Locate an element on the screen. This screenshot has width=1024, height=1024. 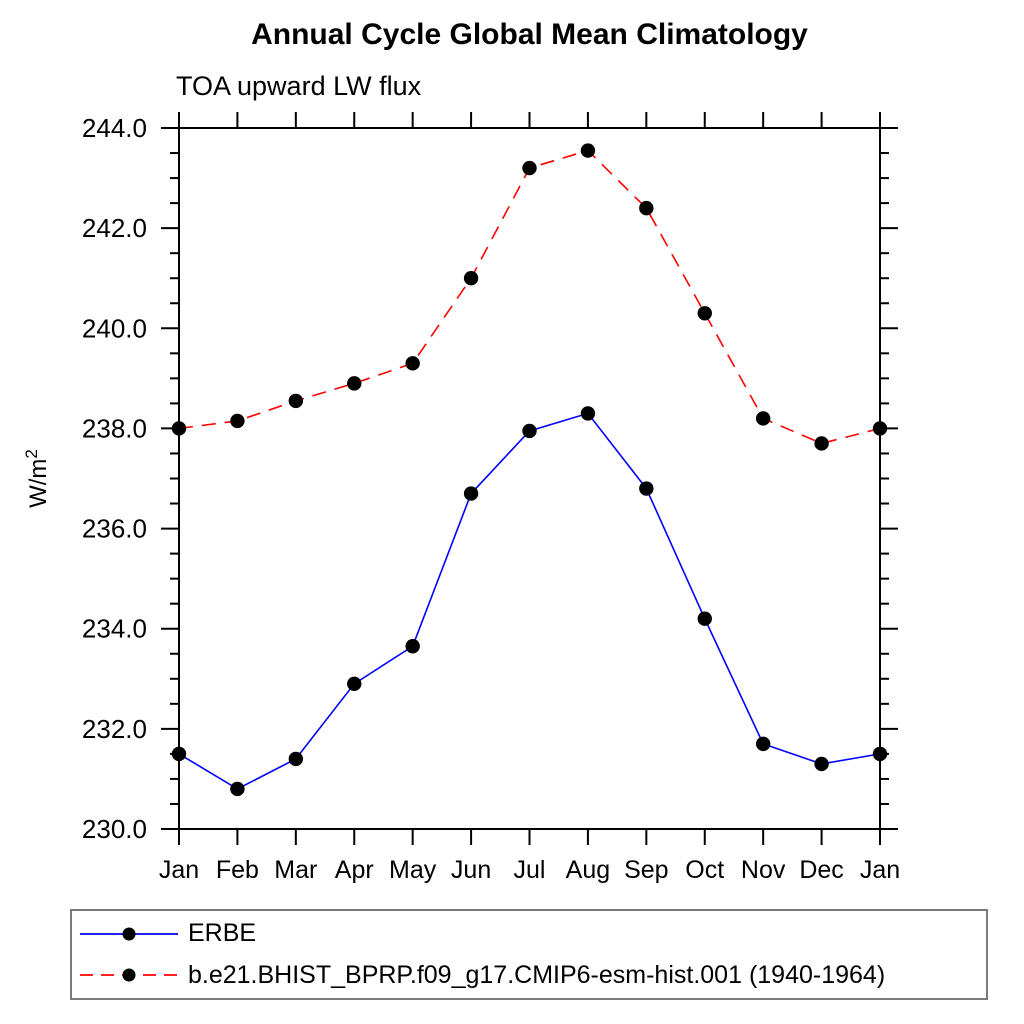
x-tick-label: Jun is located at coordinates (471, 870).